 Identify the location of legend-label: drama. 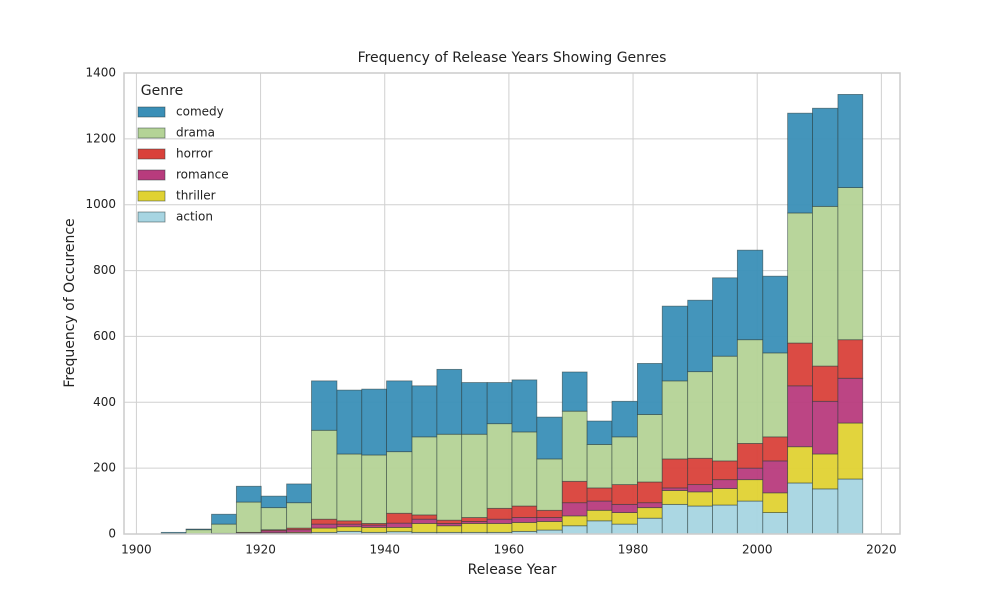
(195, 133).